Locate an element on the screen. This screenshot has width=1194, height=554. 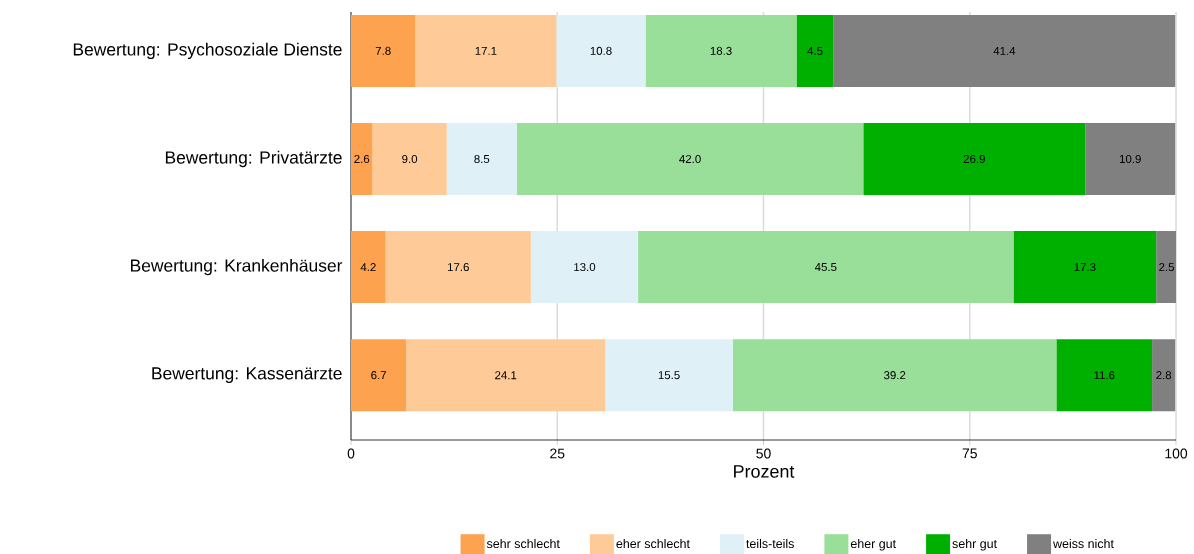
data-label: 42.0 is located at coordinates (690, 159).